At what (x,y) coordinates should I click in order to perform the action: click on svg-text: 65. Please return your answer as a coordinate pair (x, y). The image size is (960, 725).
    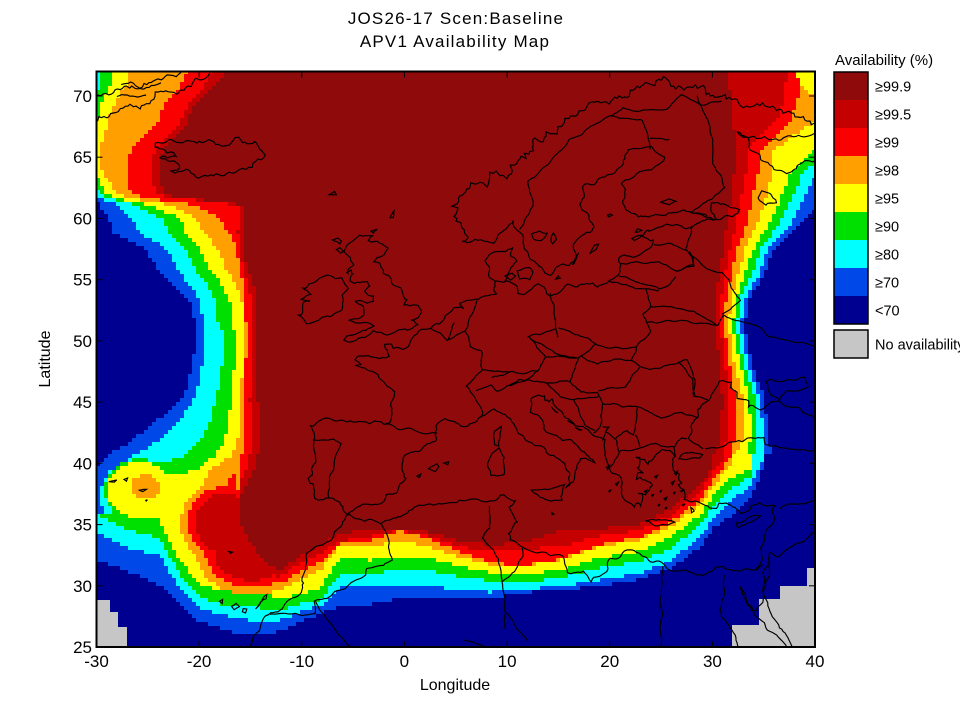
    Looking at the image, I should click on (82, 157).